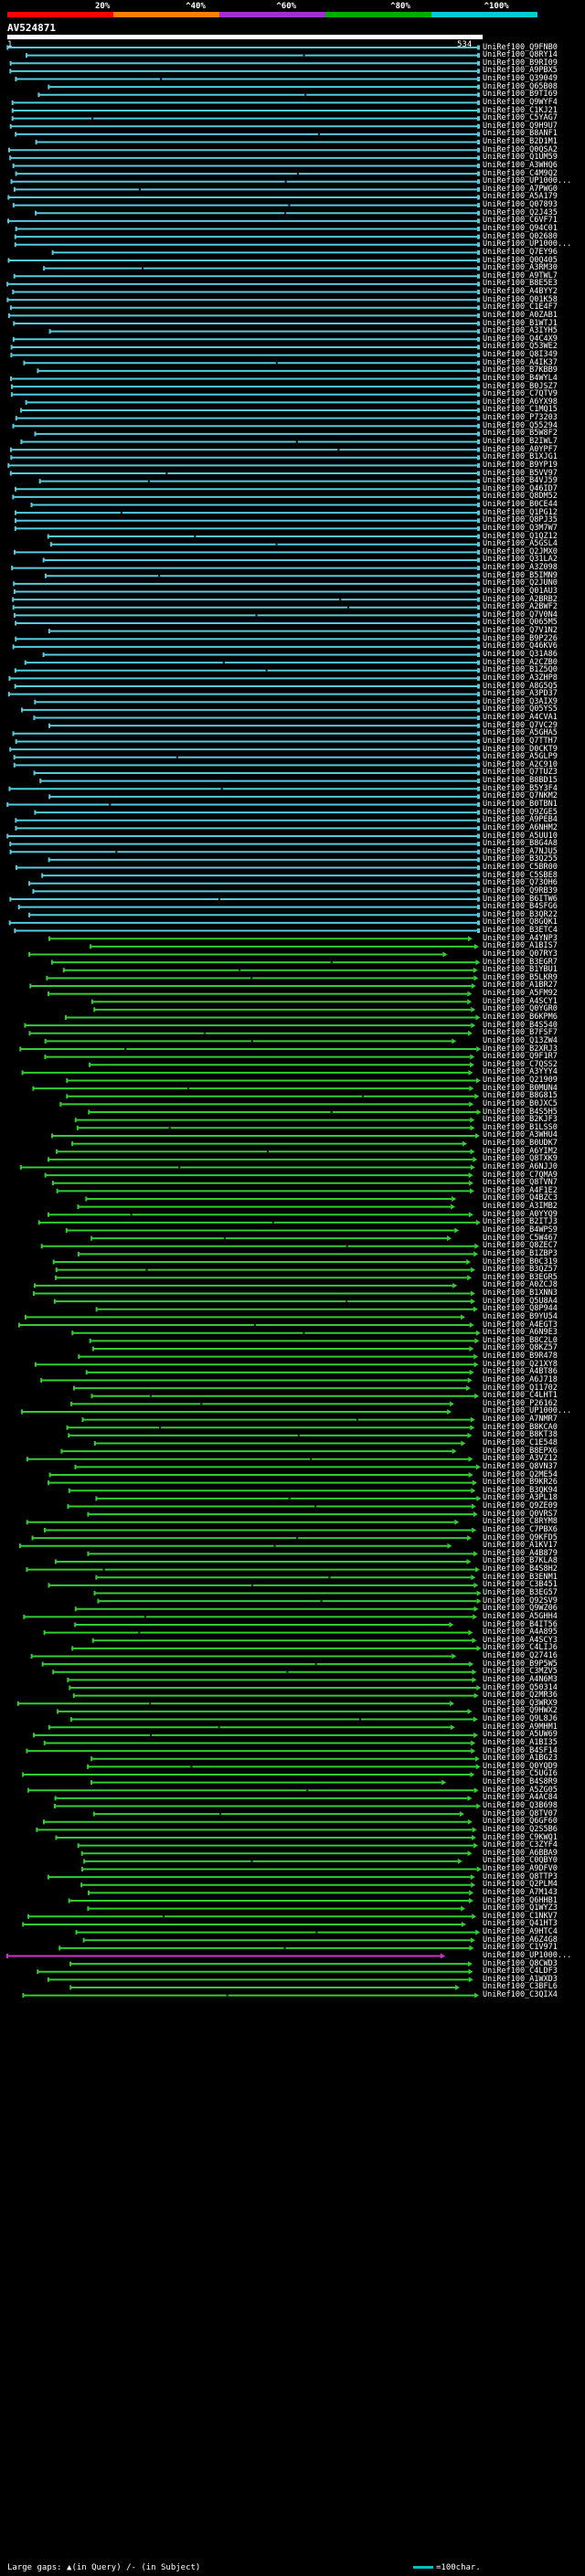 This screenshot has width=585, height=2576. I want to click on hit-label: UniRef100_B0CE44, so click(520, 505).